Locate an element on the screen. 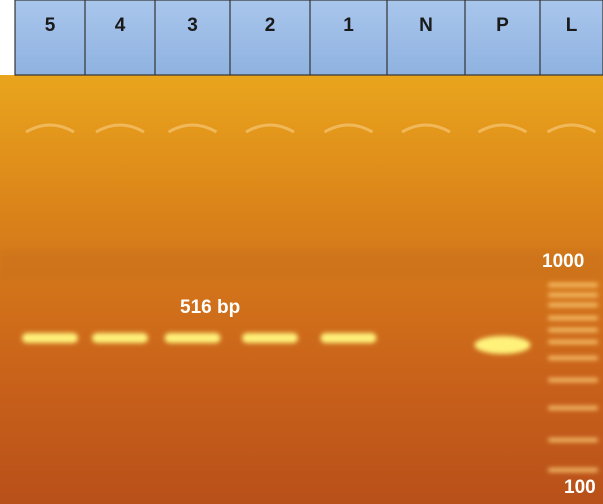 This screenshot has height=504, width=603. lane-label: P is located at coordinates (502, 25).